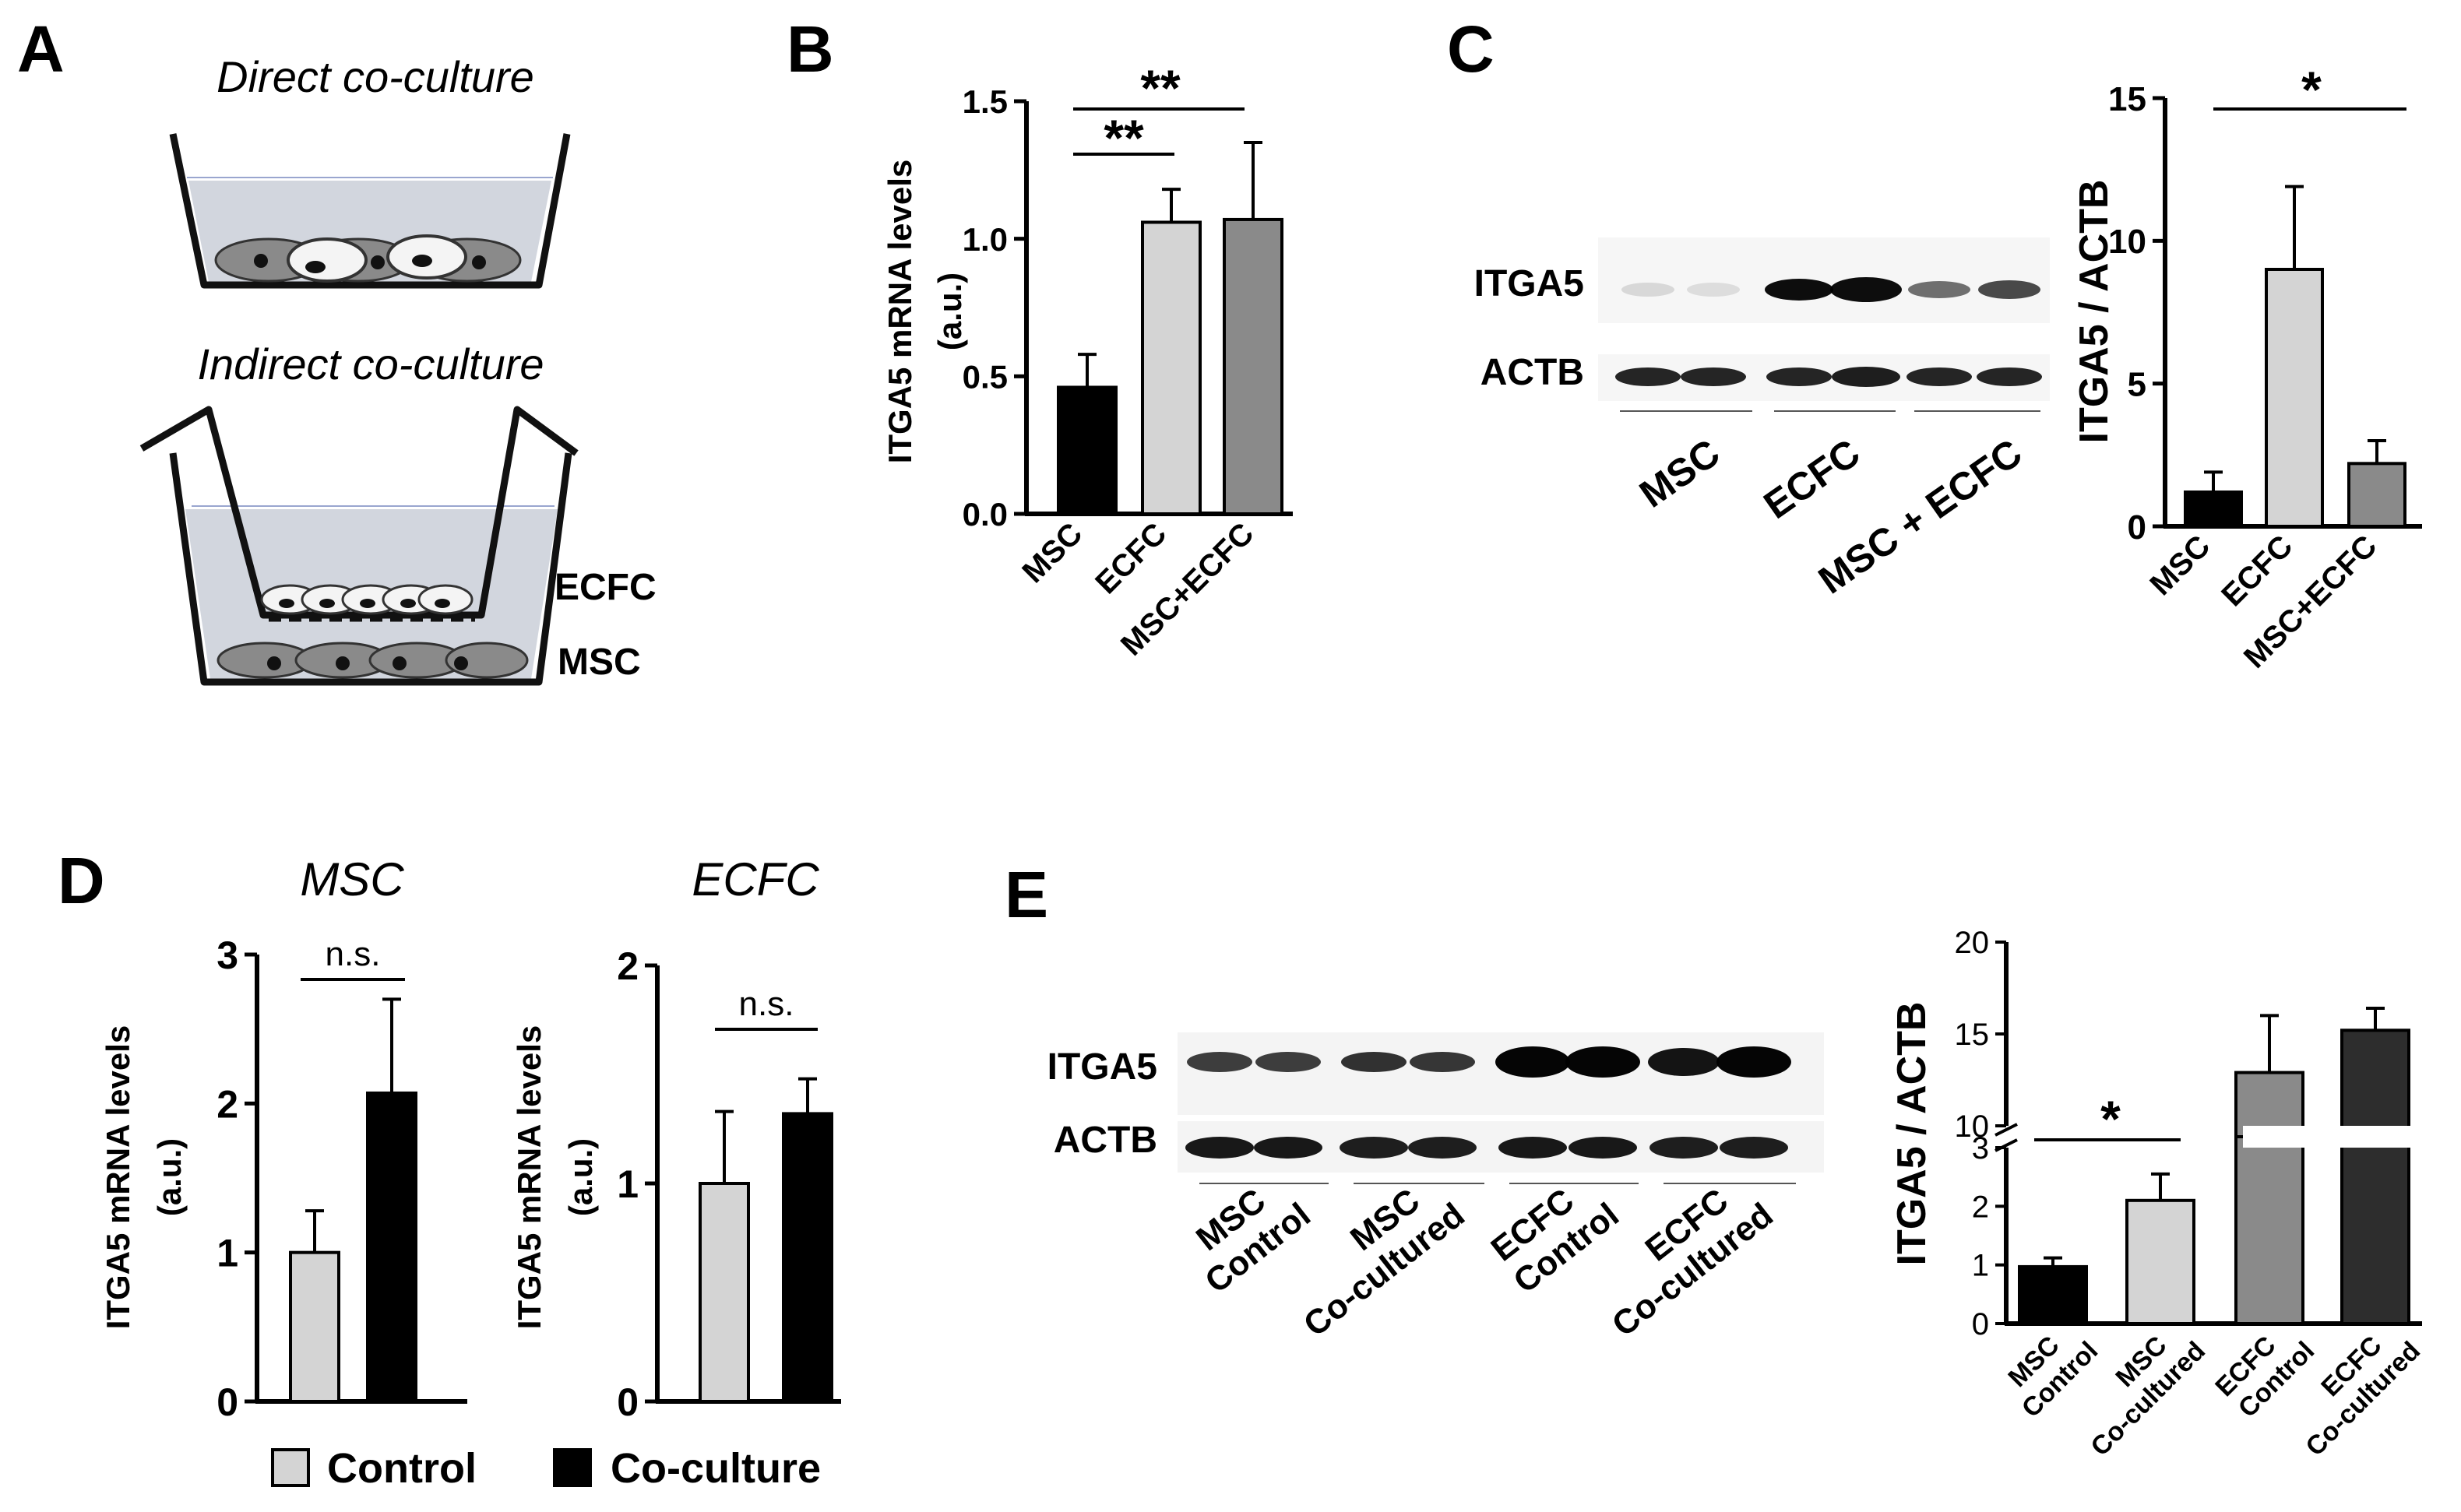  What do you see at coordinates (756, 879) in the screenshot?
I see `D-ECFC-title: ECFC` at bounding box center [756, 879].